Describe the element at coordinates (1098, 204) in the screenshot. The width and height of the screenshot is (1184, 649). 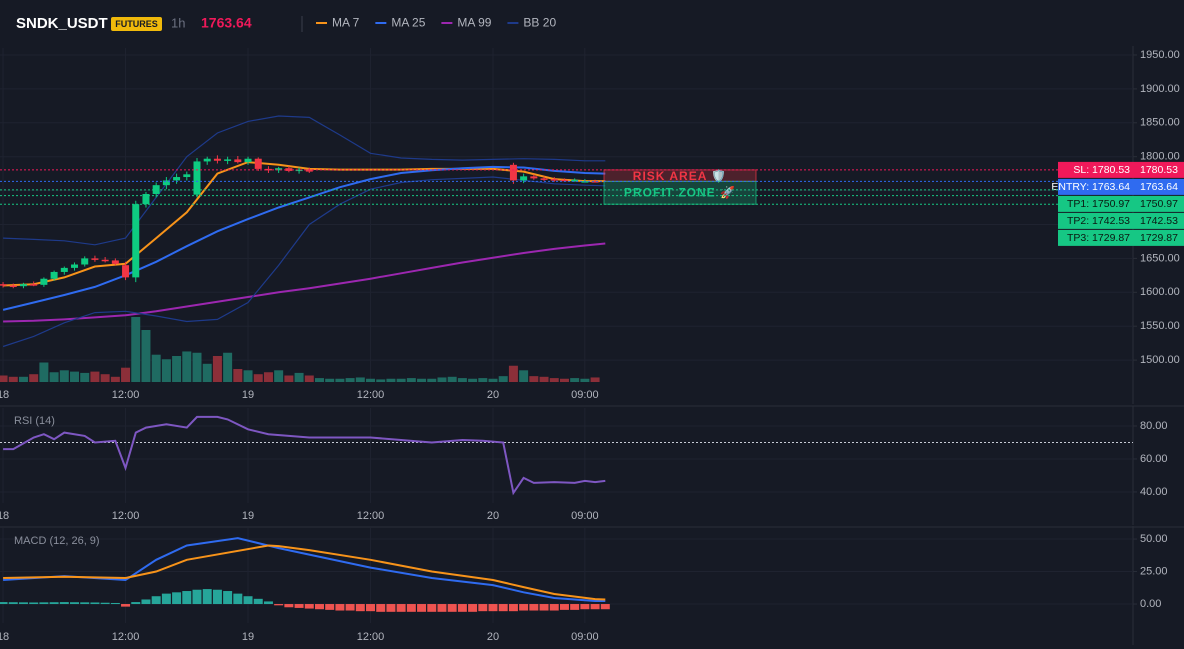
I see `level-tag-label: TP1: 1750.97` at that location.